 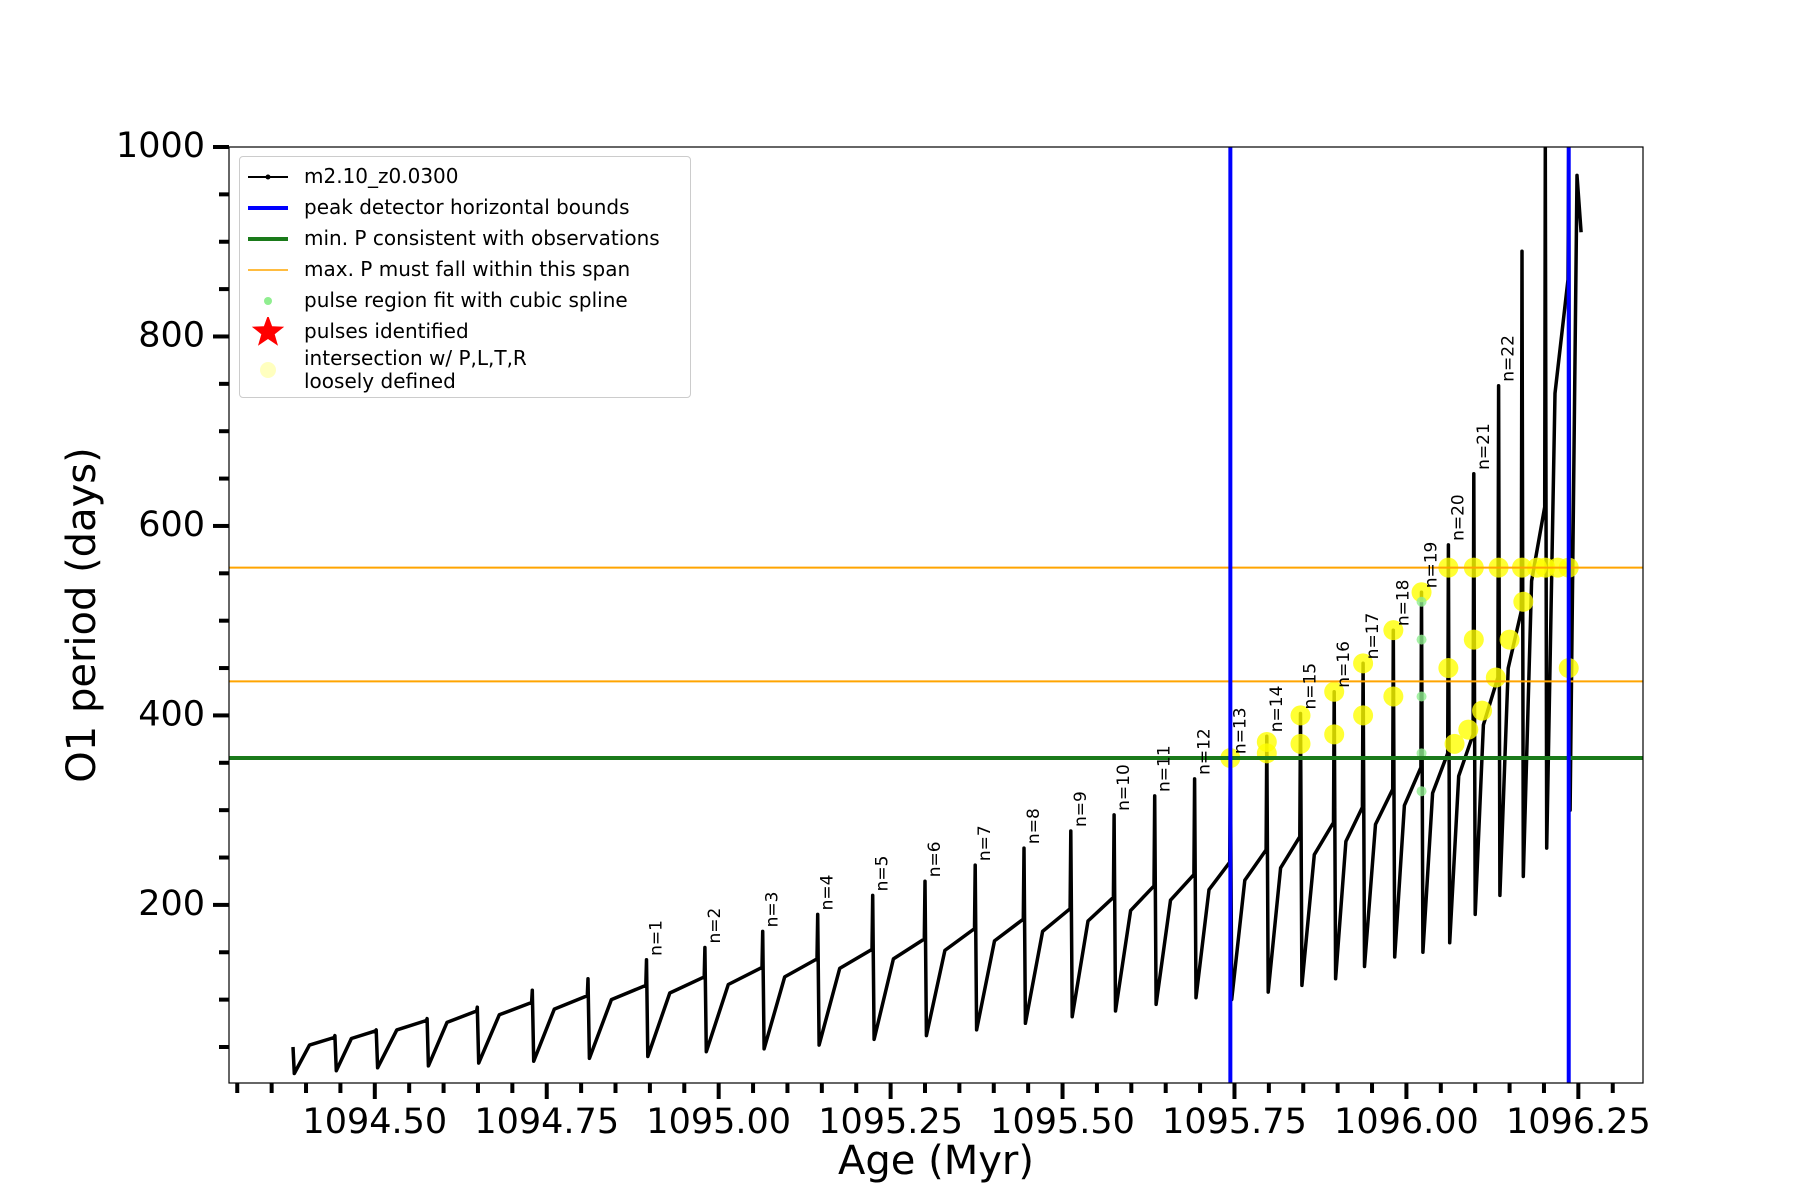 I want to click on pulse-label: n=10, so click(x=1124, y=787).